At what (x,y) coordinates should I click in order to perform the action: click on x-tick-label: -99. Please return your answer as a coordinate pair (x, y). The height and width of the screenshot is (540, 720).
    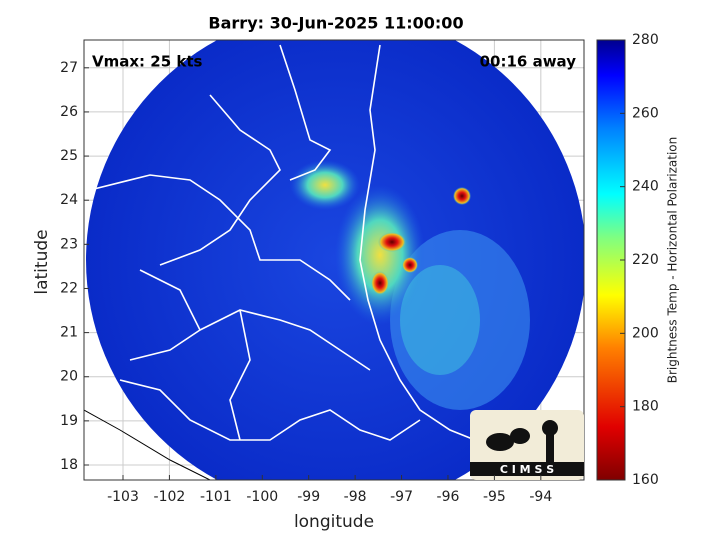
    Looking at the image, I should click on (308, 497).